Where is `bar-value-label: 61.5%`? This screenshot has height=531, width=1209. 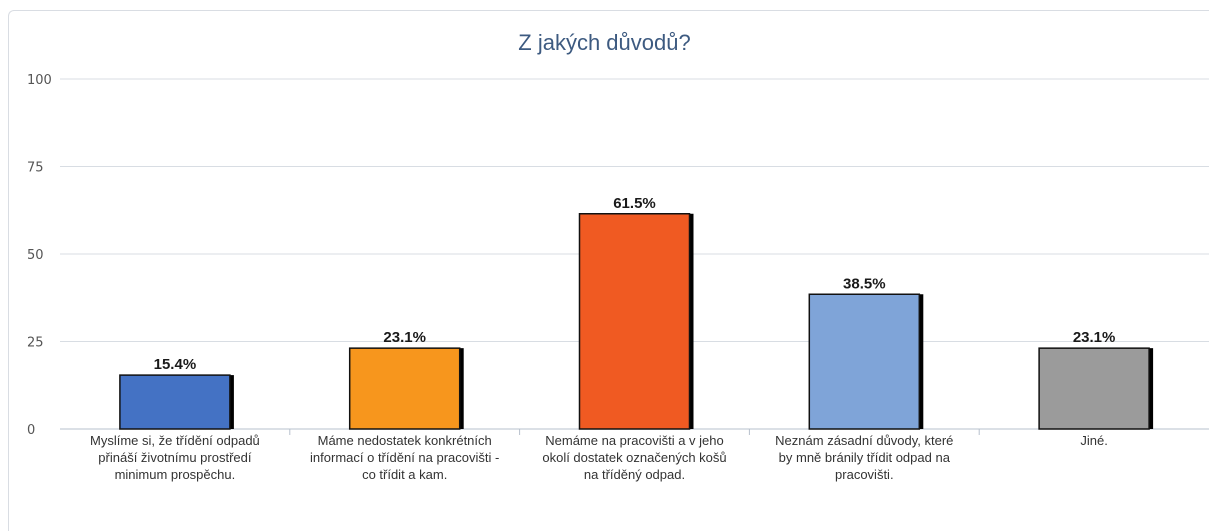
bar-value-label: 61.5% is located at coordinates (634, 203).